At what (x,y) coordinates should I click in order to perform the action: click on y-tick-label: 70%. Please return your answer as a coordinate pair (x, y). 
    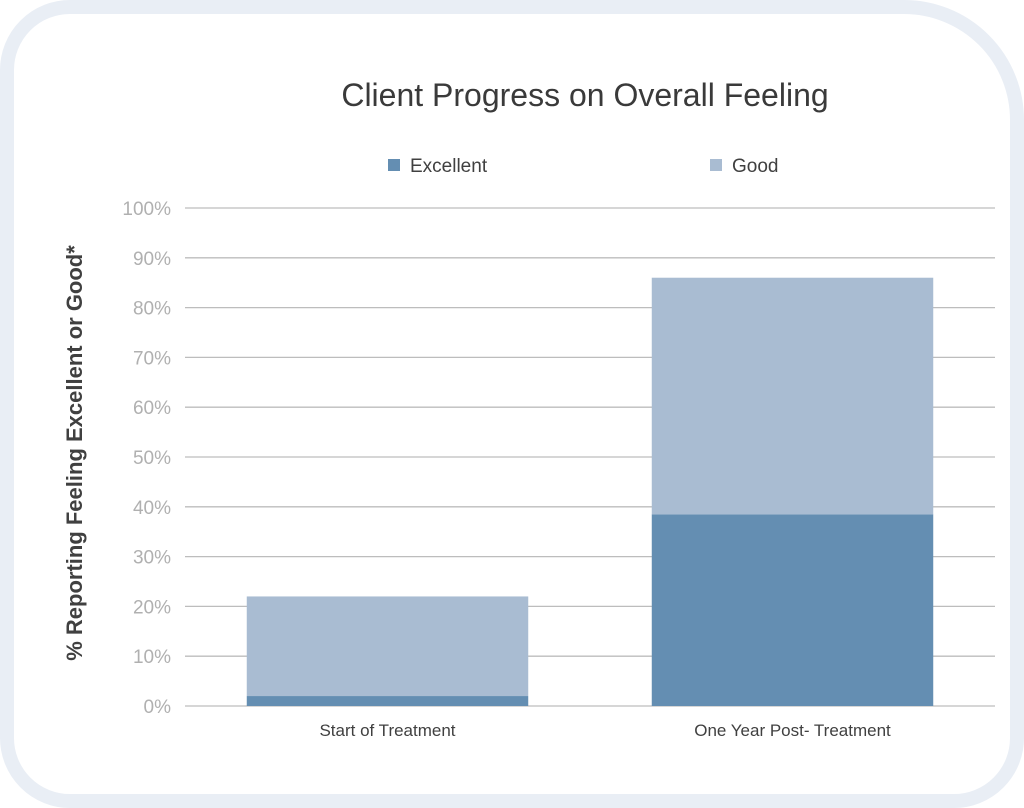
    Looking at the image, I should click on (152, 358).